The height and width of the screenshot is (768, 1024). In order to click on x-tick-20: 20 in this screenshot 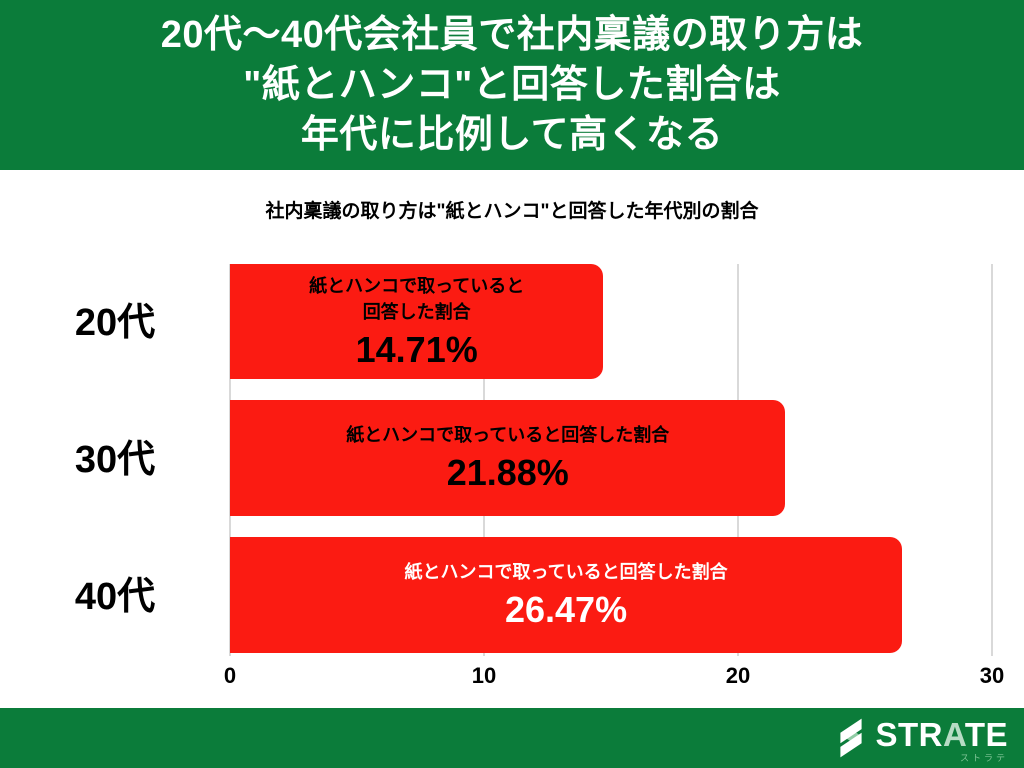, I will do `click(738, 675)`.